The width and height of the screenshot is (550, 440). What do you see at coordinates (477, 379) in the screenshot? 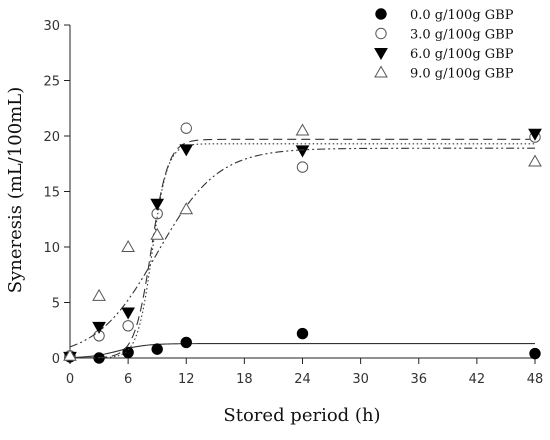
I see `x-tick-label: 42` at bounding box center [477, 379].